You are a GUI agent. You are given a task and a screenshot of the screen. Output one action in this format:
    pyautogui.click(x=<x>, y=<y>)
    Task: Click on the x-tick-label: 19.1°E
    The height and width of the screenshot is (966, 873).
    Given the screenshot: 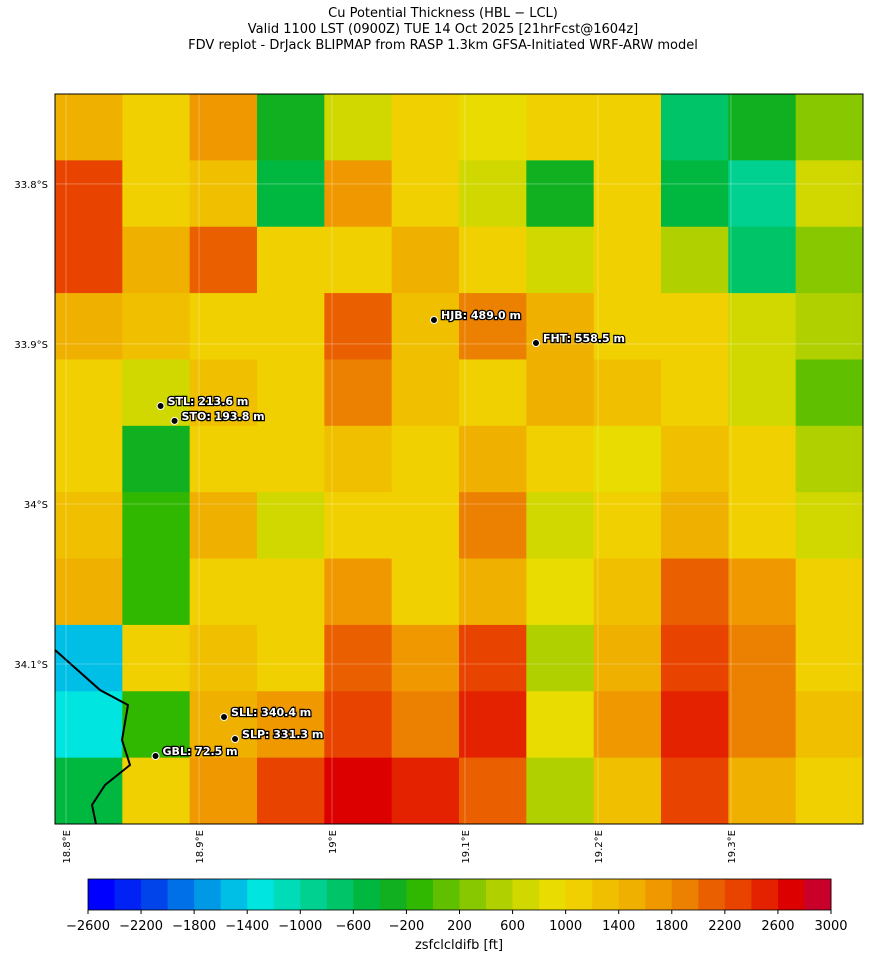 What is the action you would take?
    pyautogui.click(x=466, y=847)
    